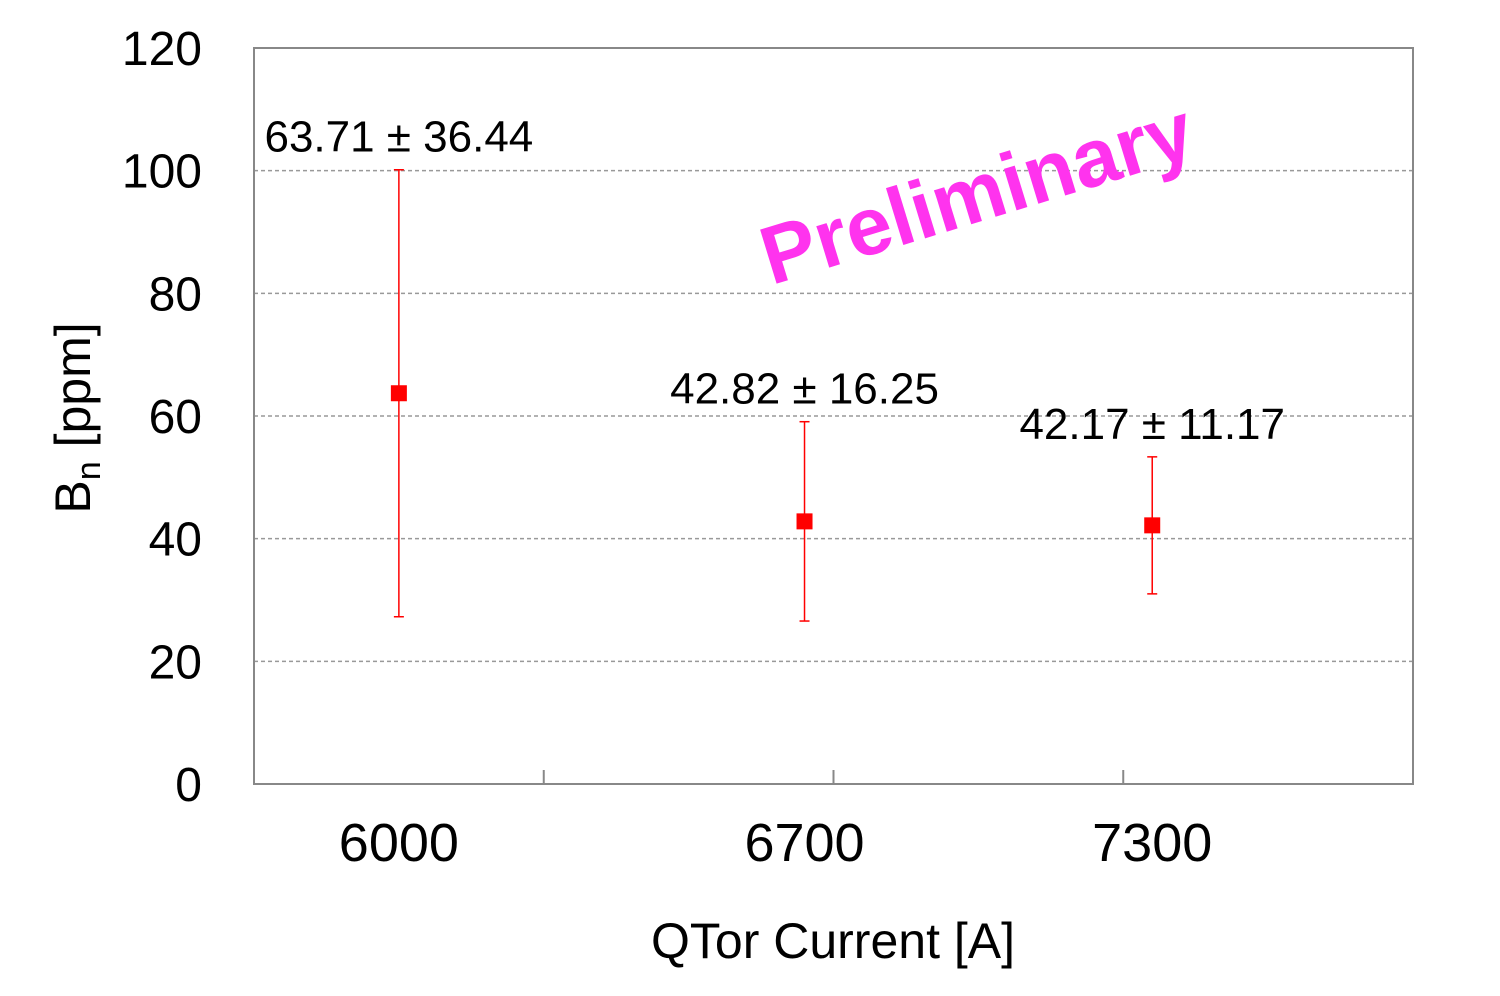 Image resolution: width=1500 pixels, height=996 pixels. Describe the element at coordinates (804, 843) in the screenshot. I see `x-category-label: 6700` at that location.